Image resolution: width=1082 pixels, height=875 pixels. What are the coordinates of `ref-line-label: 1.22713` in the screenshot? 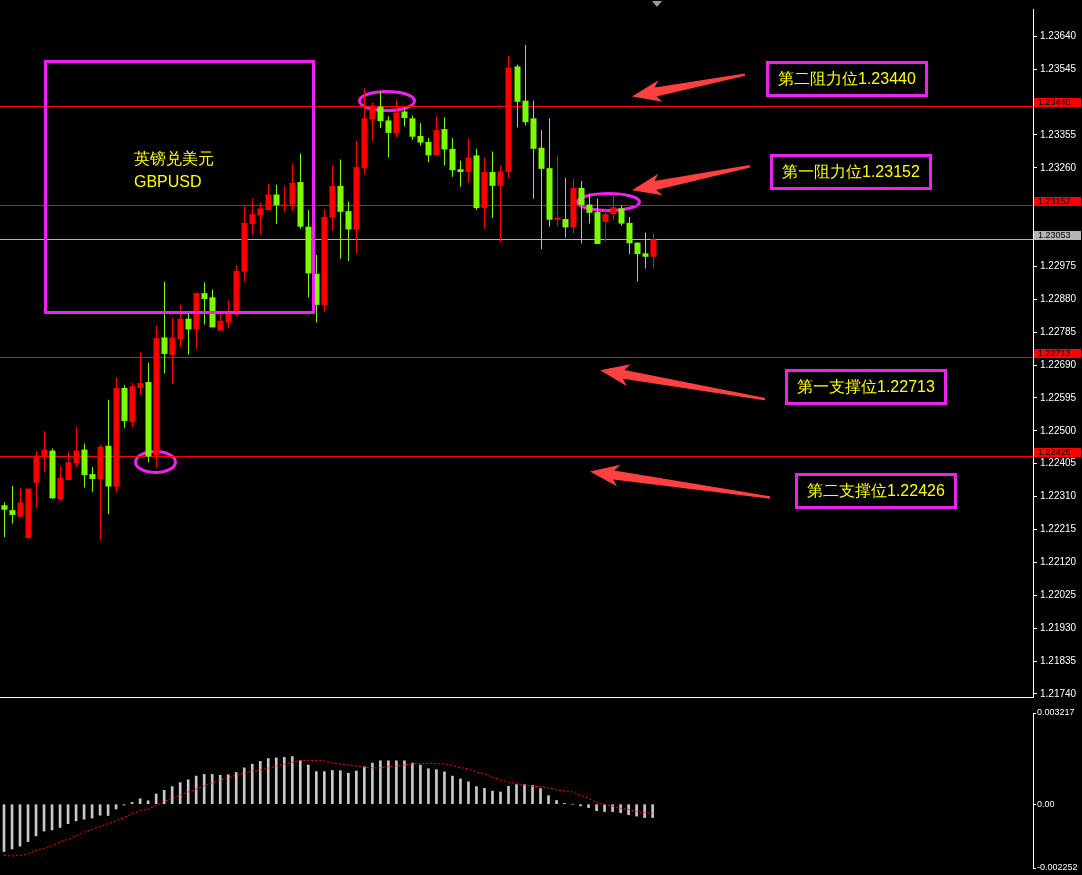 It's located at (1054, 352).